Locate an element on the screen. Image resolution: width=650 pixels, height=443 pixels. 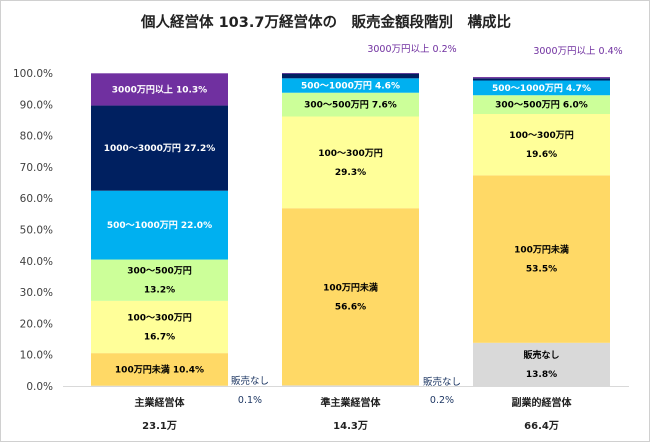
y-tick-label: 50.0% is located at coordinates (36, 231).